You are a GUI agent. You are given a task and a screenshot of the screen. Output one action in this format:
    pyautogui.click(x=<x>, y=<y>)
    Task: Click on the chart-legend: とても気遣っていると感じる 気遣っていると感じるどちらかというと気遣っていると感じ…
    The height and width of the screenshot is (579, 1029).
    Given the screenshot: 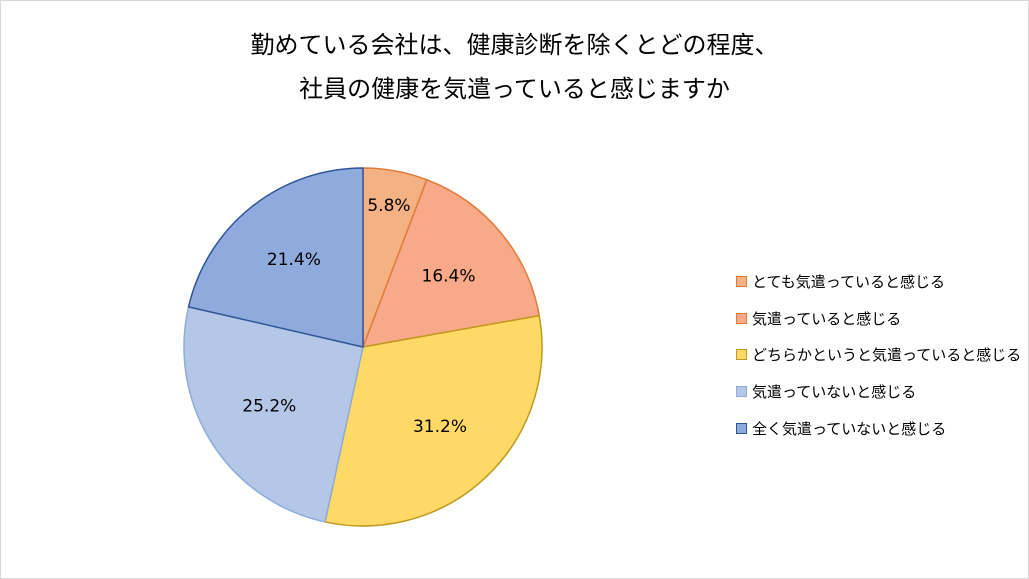 What is the action you would take?
    pyautogui.click(x=878, y=355)
    